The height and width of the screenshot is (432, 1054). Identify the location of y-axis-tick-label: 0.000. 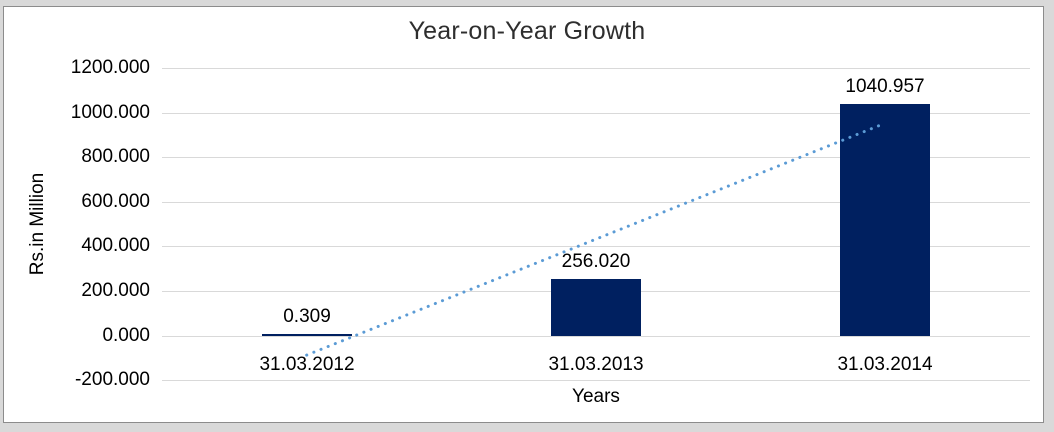
(126, 335).